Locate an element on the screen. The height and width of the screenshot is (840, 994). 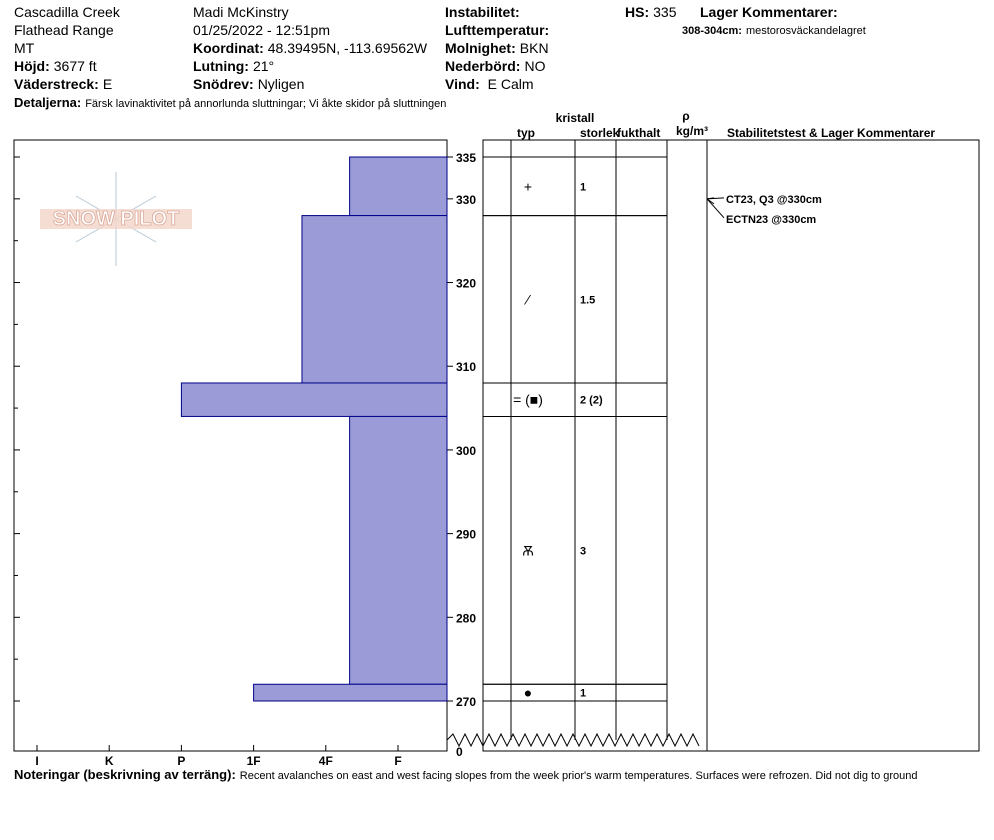
field-value: 01/25/2022 - 12:51pm is located at coordinates (261, 30).